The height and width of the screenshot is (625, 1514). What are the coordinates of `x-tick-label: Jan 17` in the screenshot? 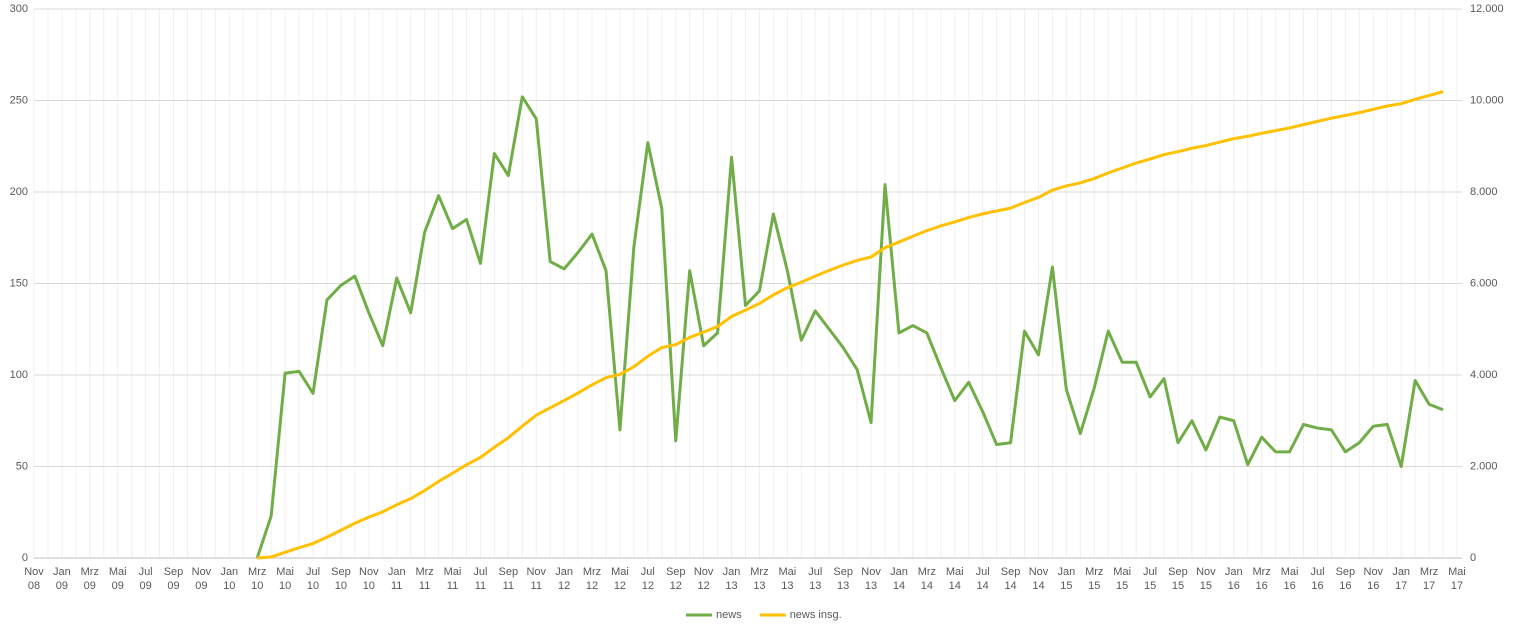 It's located at (1401, 579).